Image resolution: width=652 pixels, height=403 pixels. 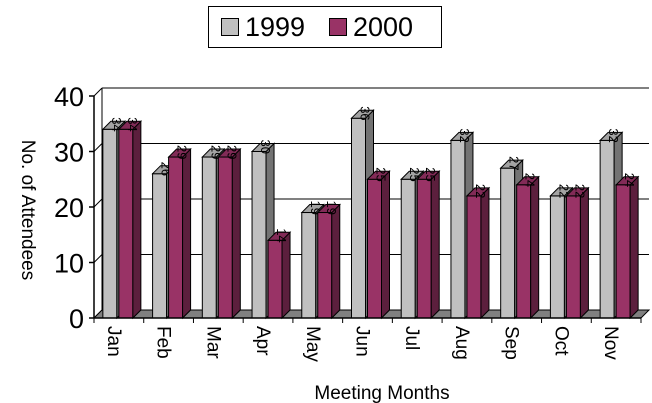 I want to click on x-tick-label-Apr: Apr, so click(x=262, y=341).